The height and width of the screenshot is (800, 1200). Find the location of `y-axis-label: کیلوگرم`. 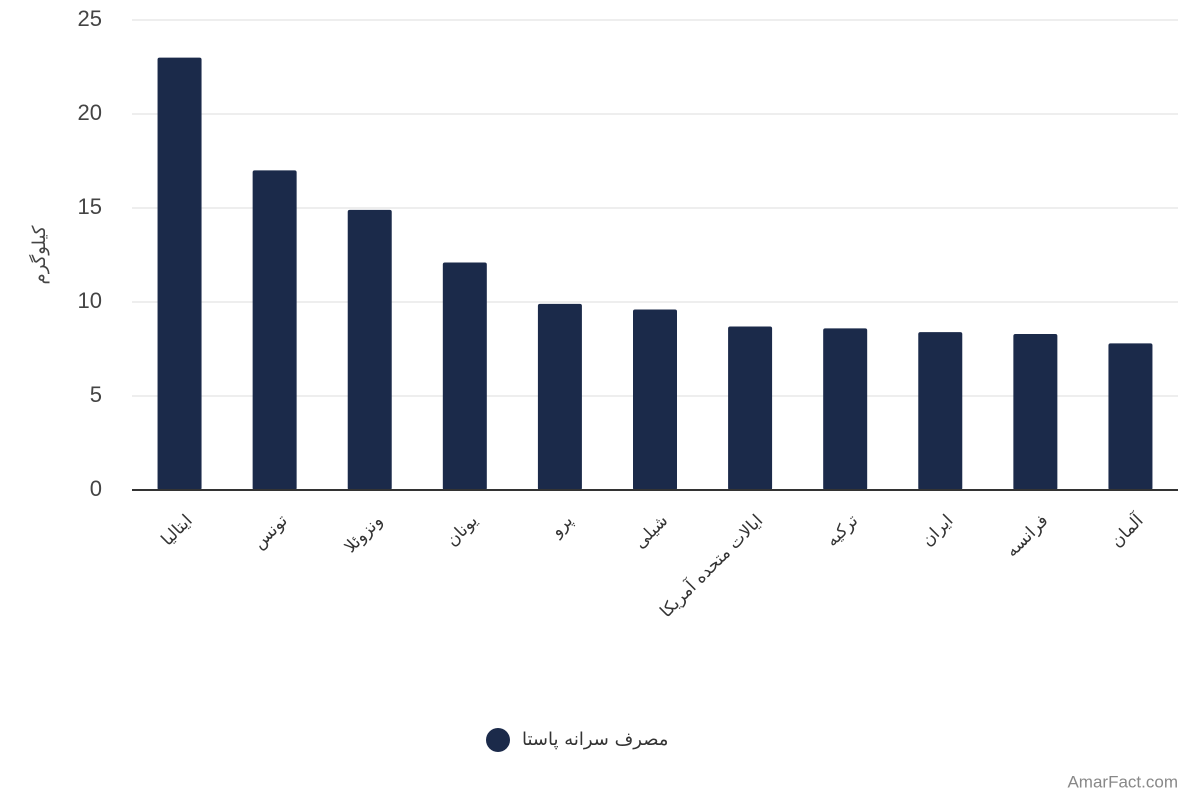

y-axis-label: کیلوگرم is located at coordinates (39, 254).